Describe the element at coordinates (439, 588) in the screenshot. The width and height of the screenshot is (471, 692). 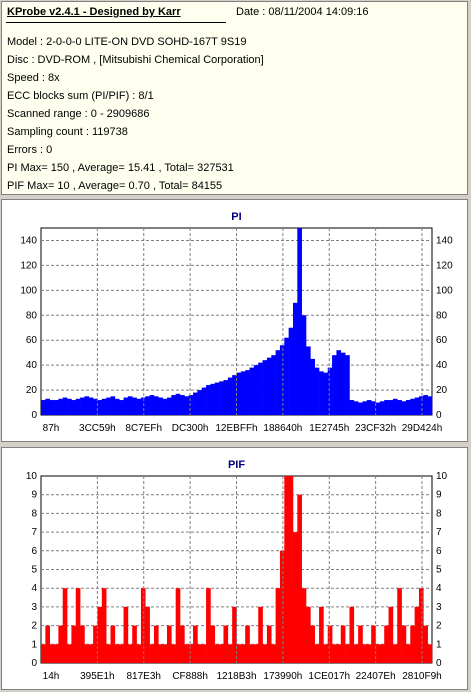
I see `pif-ytick-right: 4` at that location.